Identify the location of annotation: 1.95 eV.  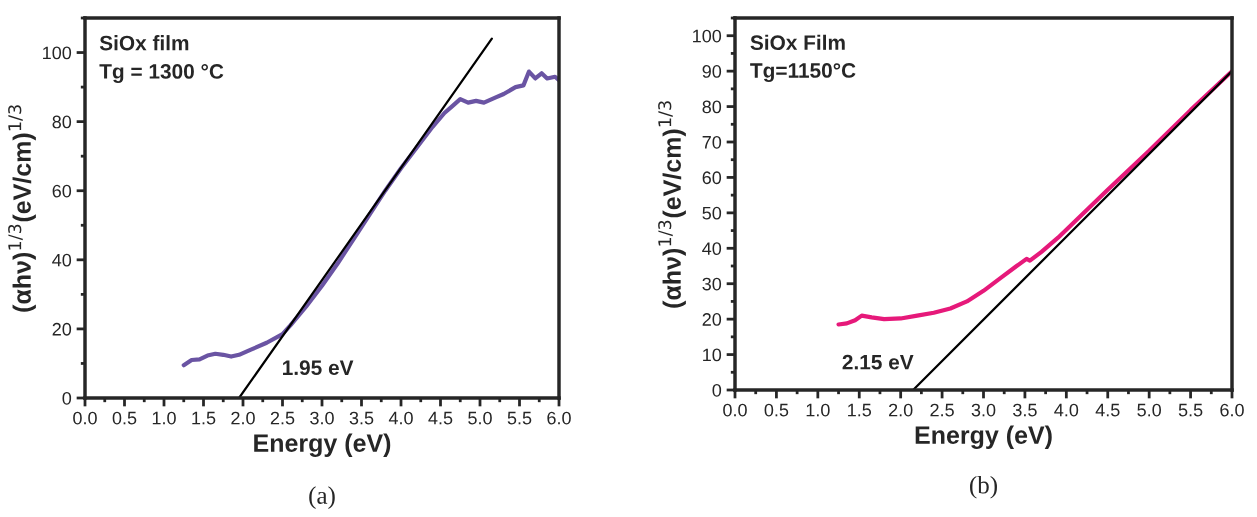
(318, 368).